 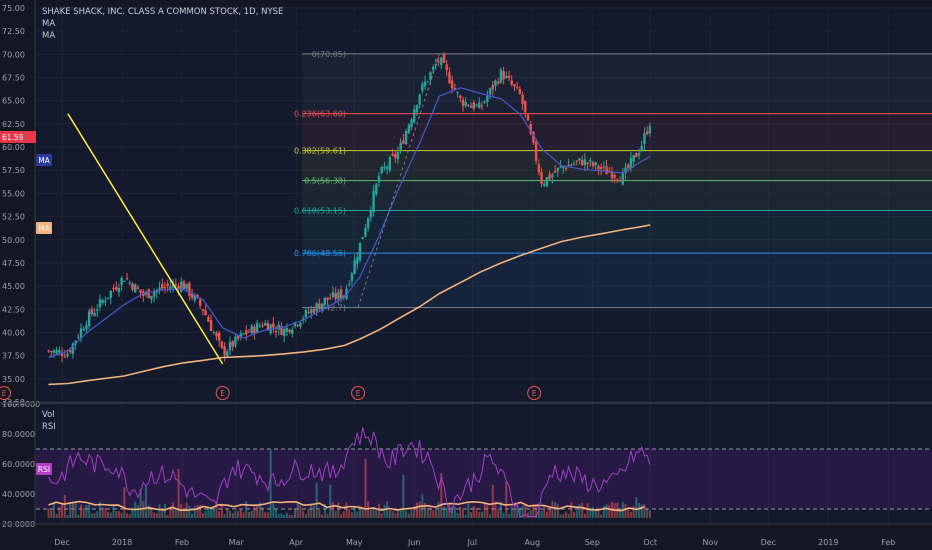 What do you see at coordinates (320, 211) in the screenshot?
I see `fib-level-label: 0.618(53.15)` at bounding box center [320, 211].